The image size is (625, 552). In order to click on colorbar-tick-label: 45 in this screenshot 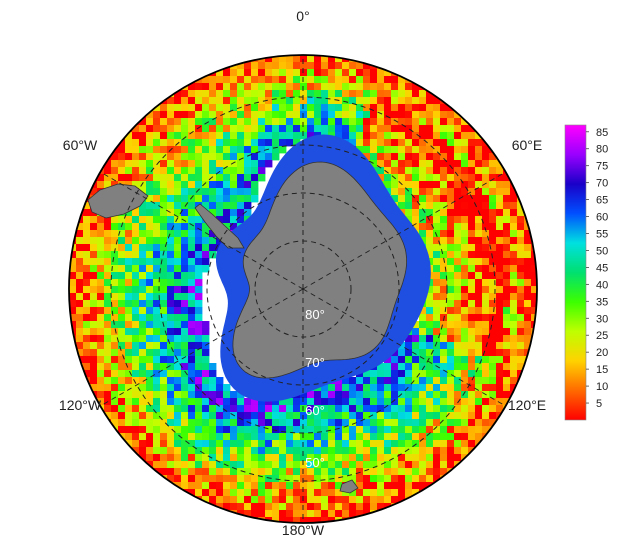, I will do `click(602, 268)`.